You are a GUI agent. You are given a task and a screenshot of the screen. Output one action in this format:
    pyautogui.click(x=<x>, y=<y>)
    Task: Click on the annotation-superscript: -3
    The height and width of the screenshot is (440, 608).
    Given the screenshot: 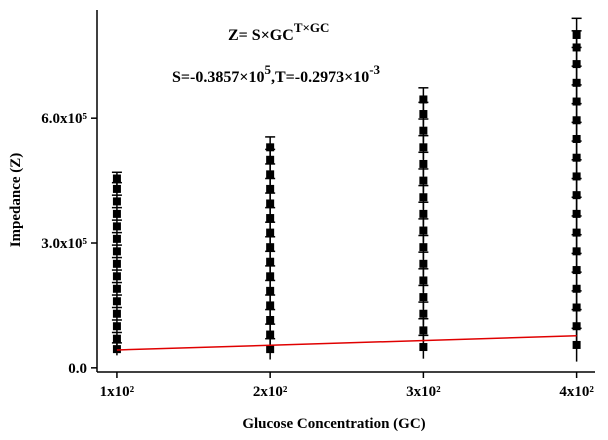 What is the action you would take?
    pyautogui.click(x=374, y=69)
    